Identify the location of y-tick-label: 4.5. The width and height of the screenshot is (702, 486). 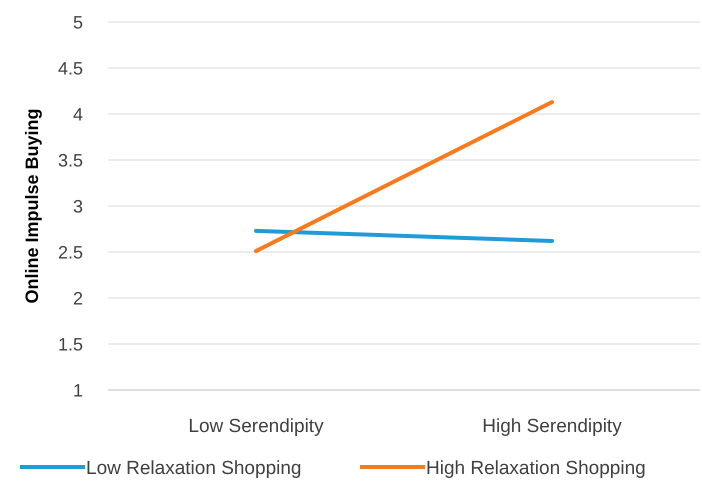
(70, 68).